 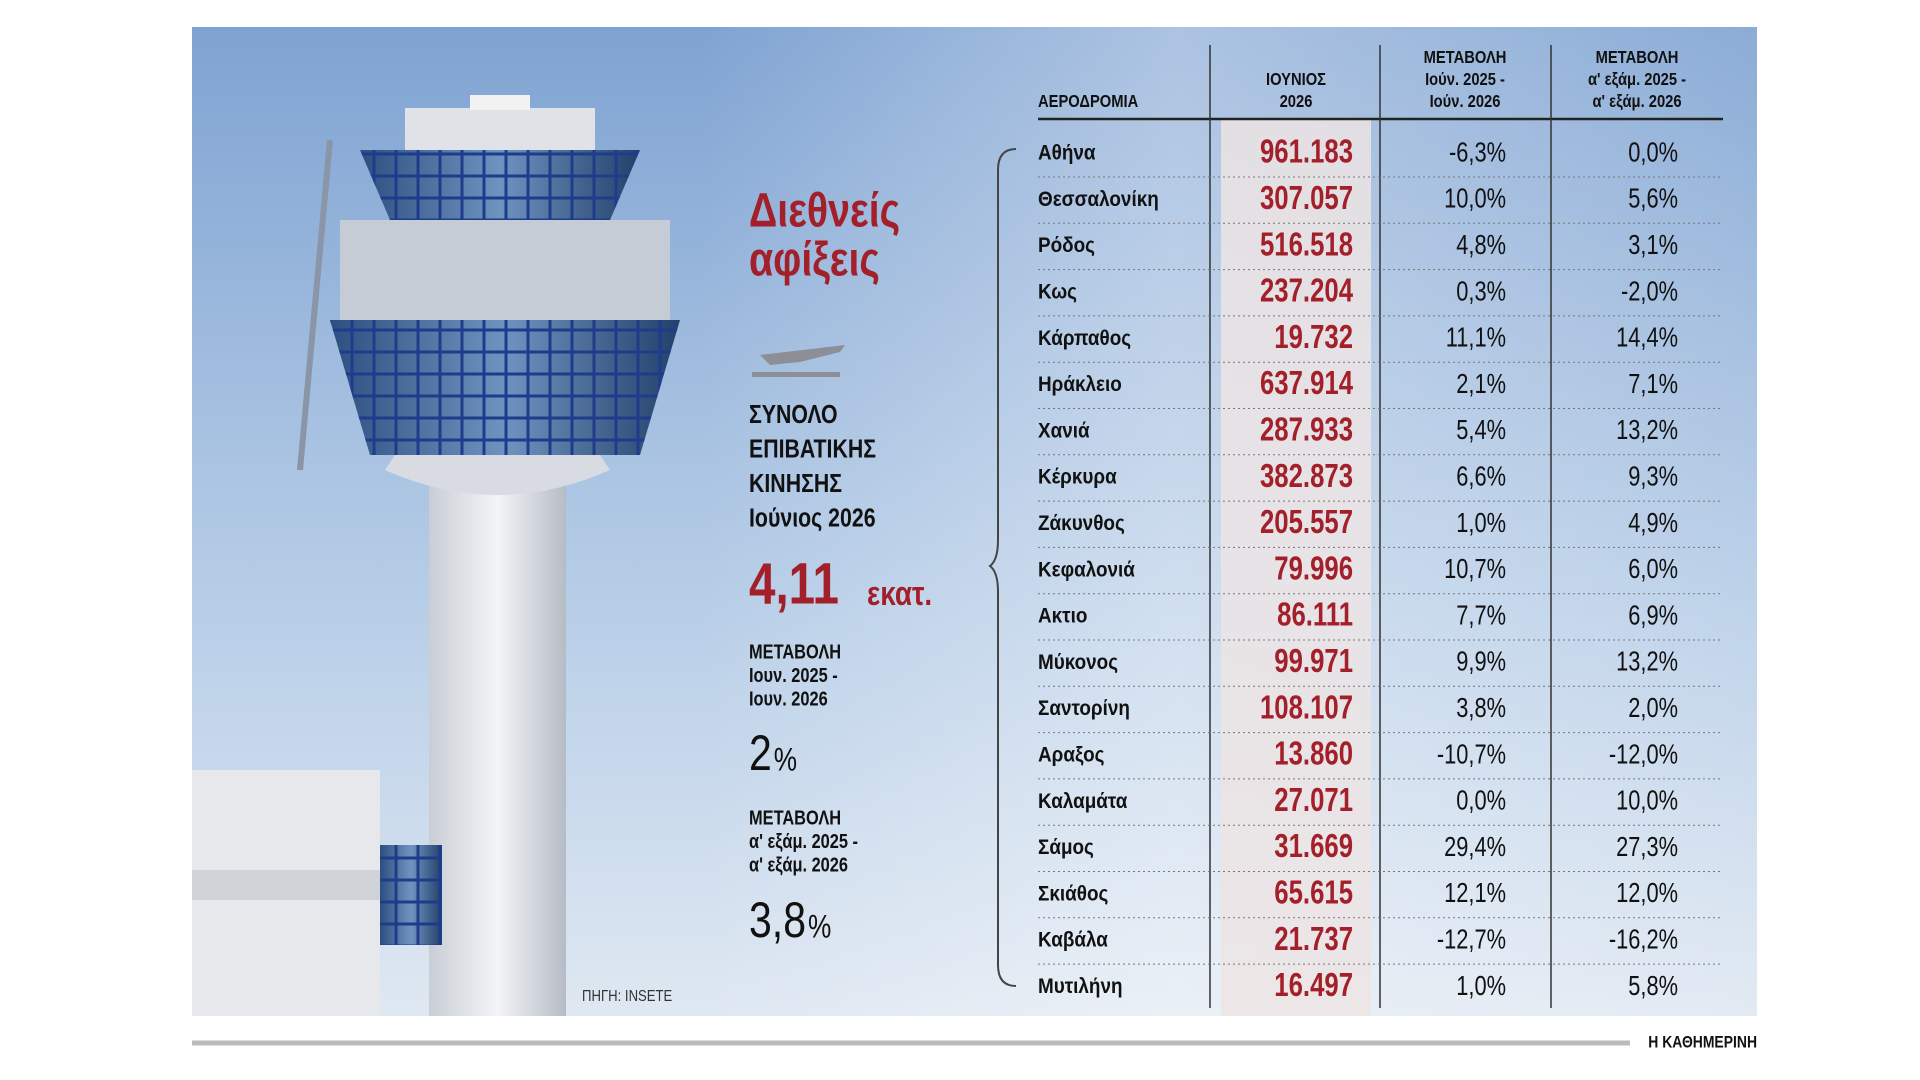 I want to click on change-value: 6,6%, so click(x=1481, y=476).